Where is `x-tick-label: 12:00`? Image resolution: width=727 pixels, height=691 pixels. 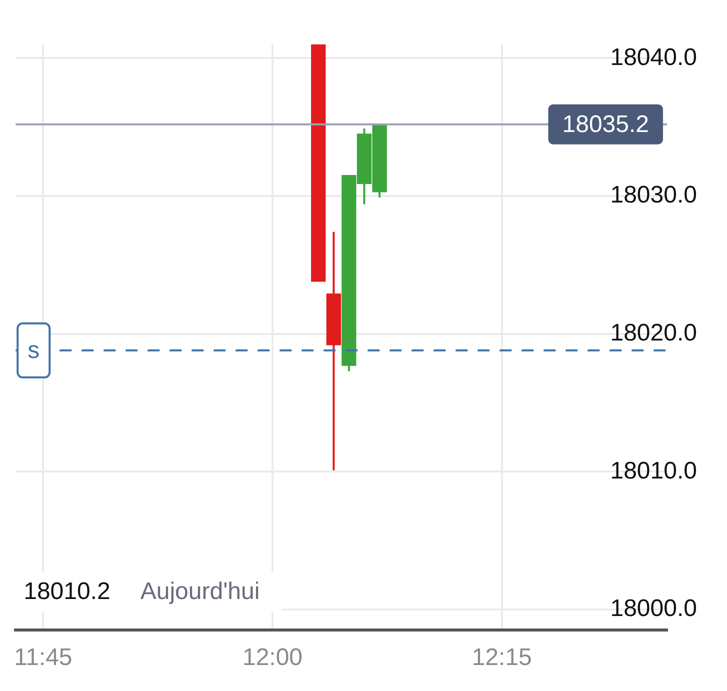 x-tick-label: 12:00 is located at coordinates (272, 658).